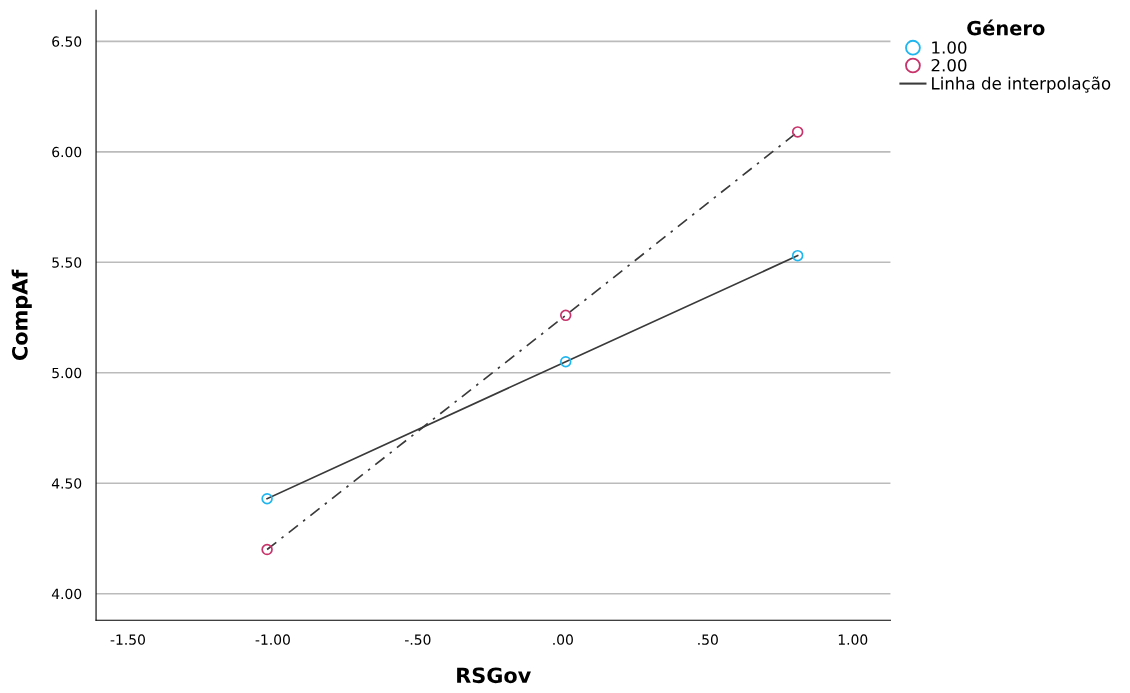 The width and height of the screenshot is (1130, 693). I want to click on legend-label: 2.00, so click(949, 65).